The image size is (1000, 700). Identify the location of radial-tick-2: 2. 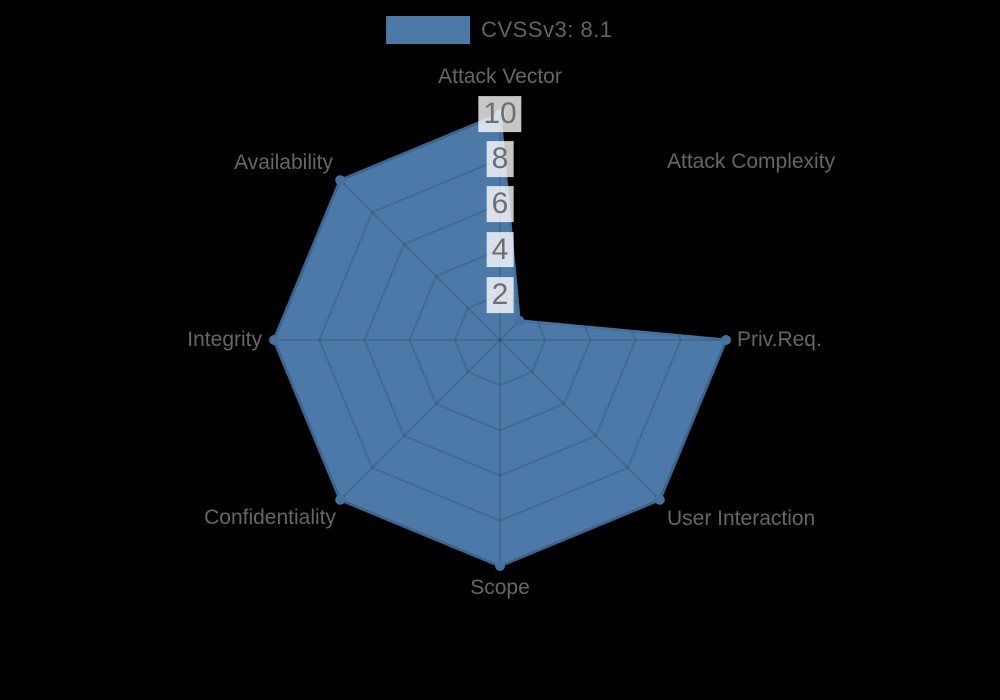
(500, 294).